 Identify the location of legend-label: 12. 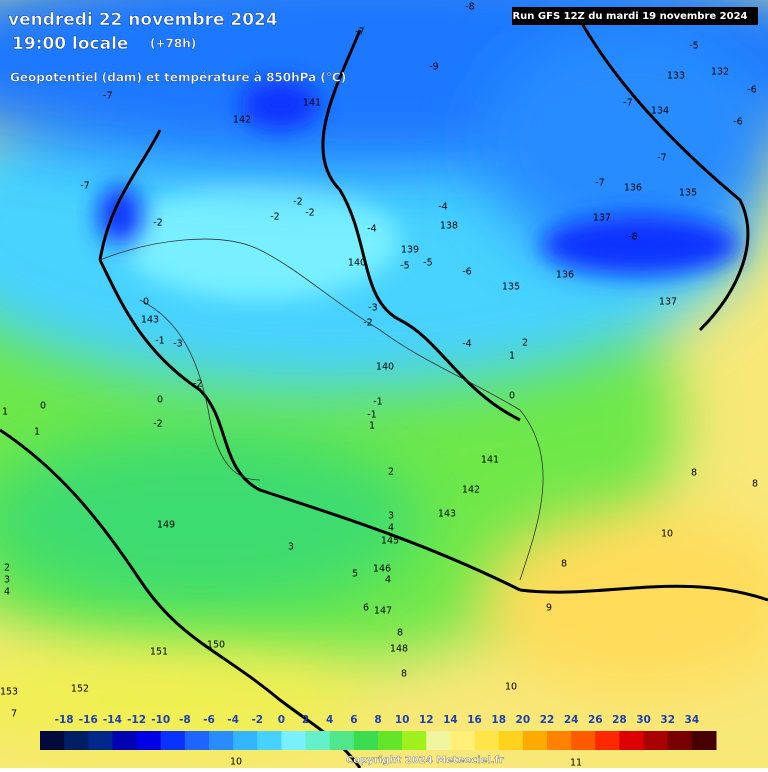
(426, 720).